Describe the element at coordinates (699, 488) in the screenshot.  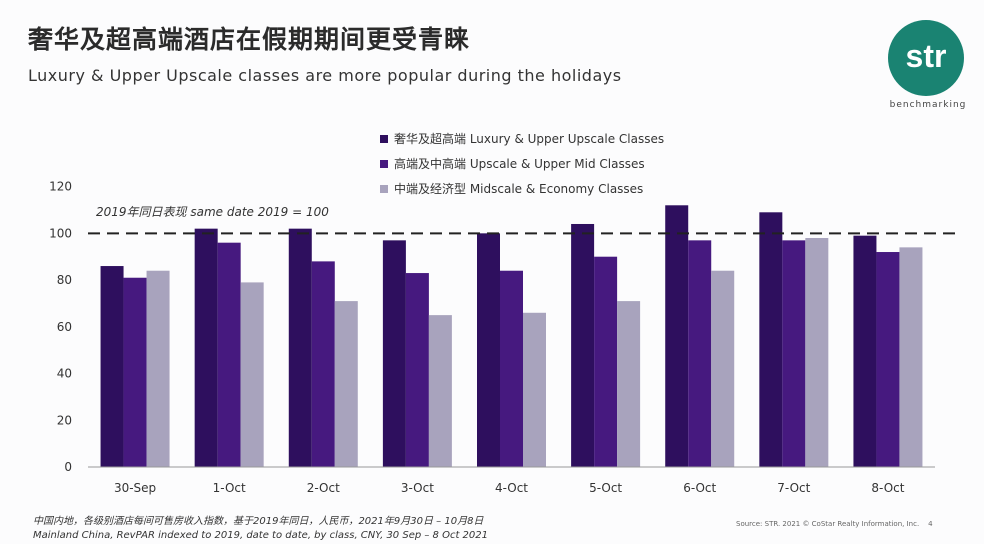
I see `x-tick-label: 6-Oct` at that location.